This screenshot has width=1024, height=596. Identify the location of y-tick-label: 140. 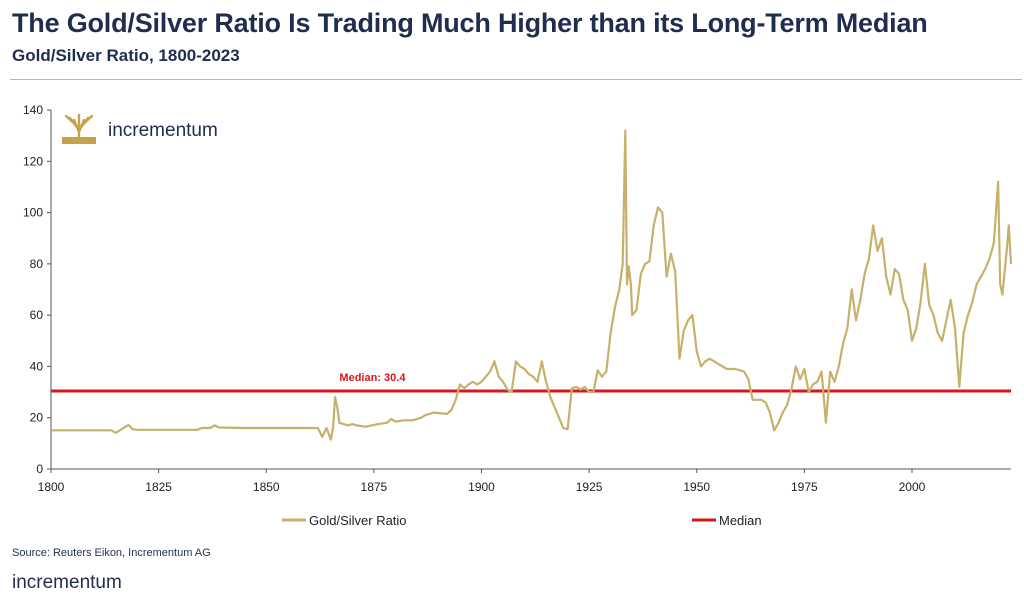
(33, 110).